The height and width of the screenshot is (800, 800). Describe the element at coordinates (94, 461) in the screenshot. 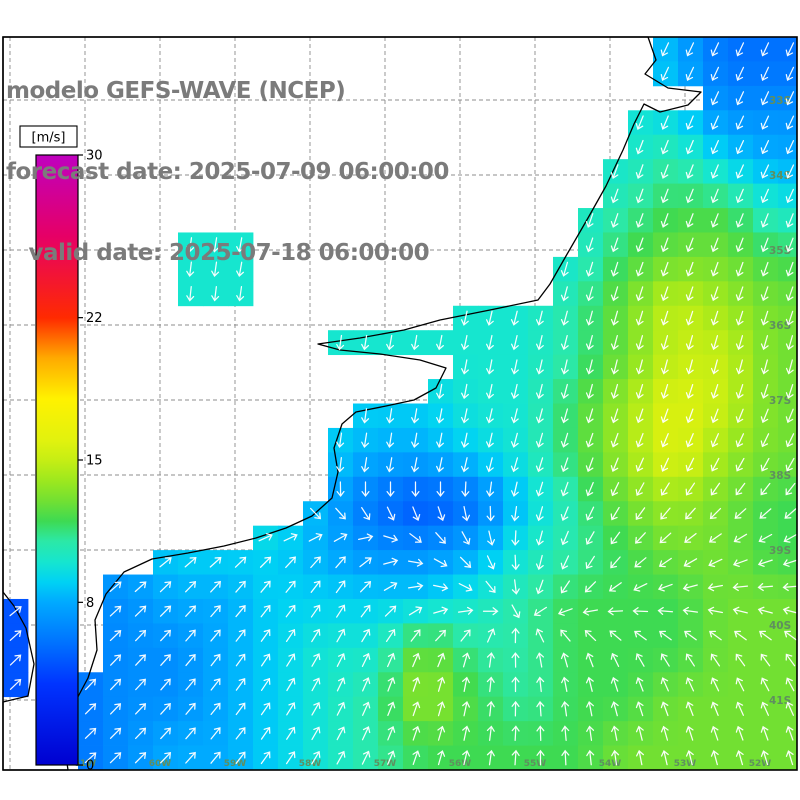

I see `colorbar-tick-label: 15` at that location.